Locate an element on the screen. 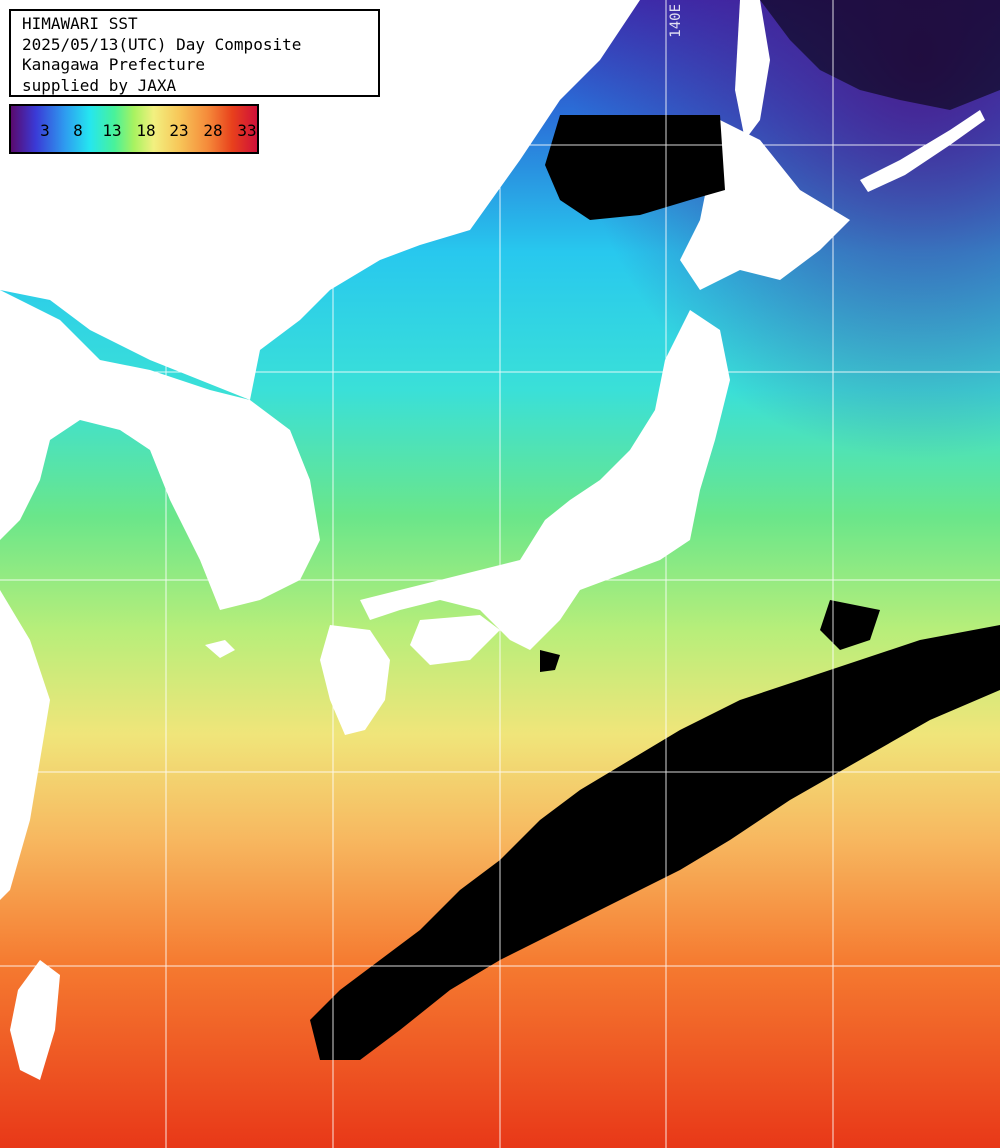 This screenshot has width=1000, height=1148. map-date: 2025/05/13(UTC) Day Composite is located at coordinates (162, 44).